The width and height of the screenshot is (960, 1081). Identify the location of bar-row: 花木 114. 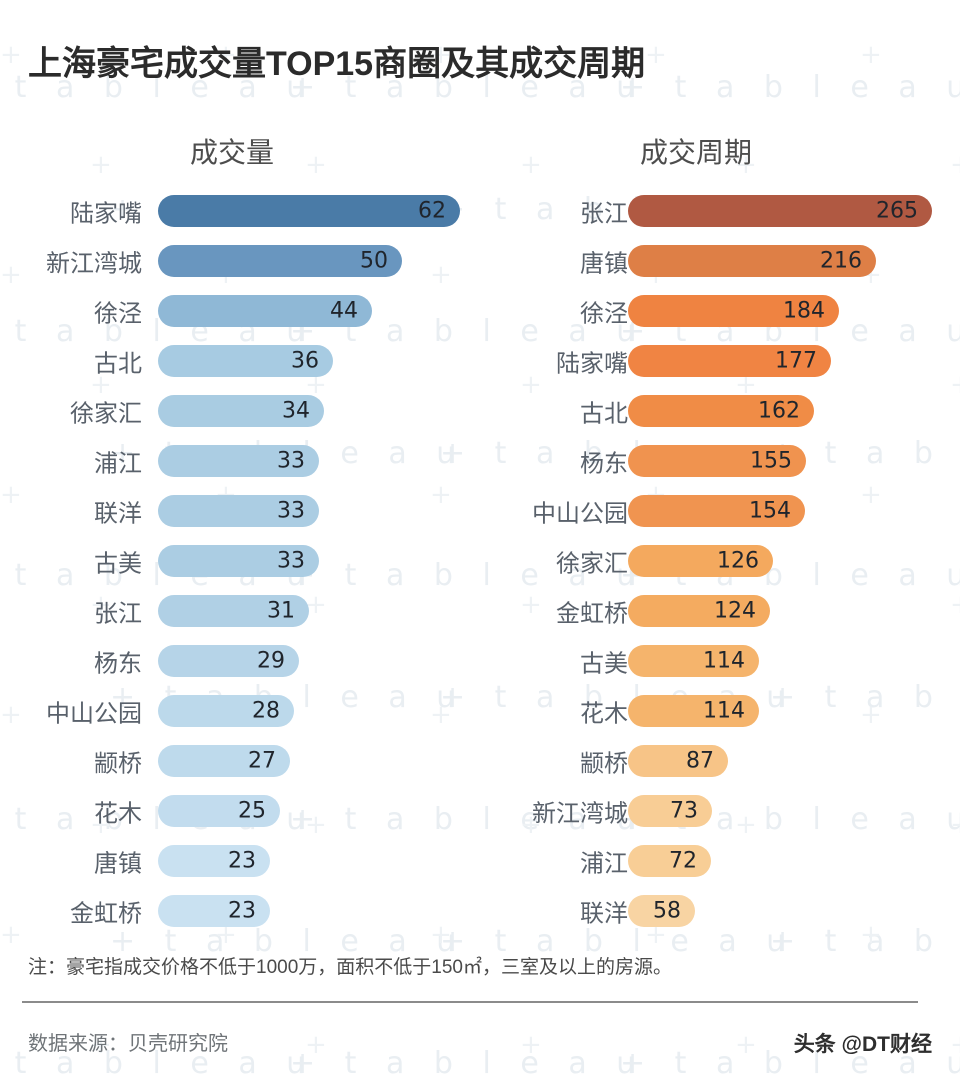
(715, 711).